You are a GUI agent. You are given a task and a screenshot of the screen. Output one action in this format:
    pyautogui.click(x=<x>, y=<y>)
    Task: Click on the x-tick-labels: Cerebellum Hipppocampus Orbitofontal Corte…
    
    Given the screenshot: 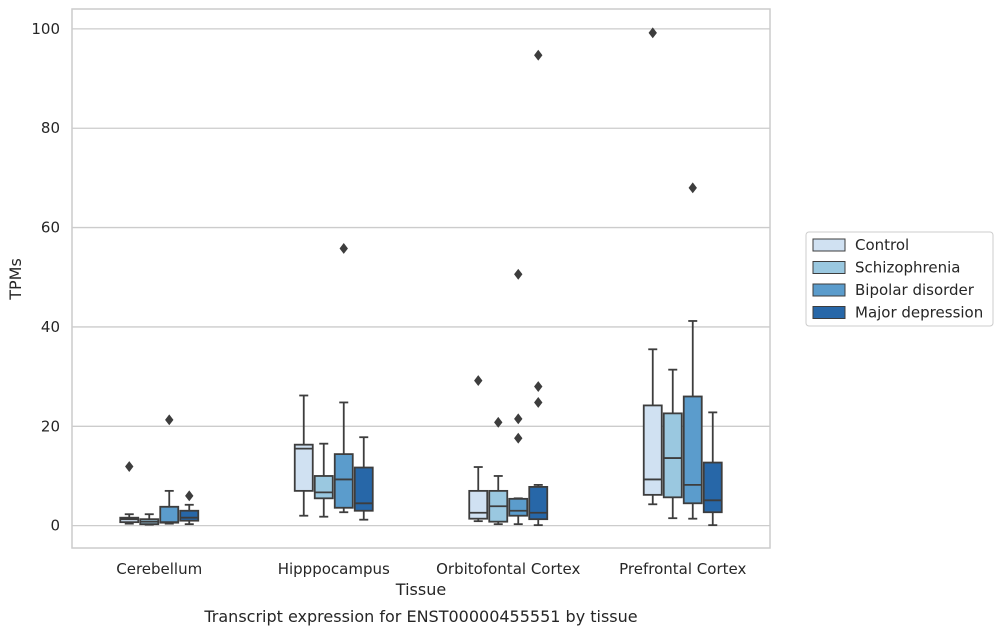 What is the action you would take?
    pyautogui.click(x=431, y=569)
    